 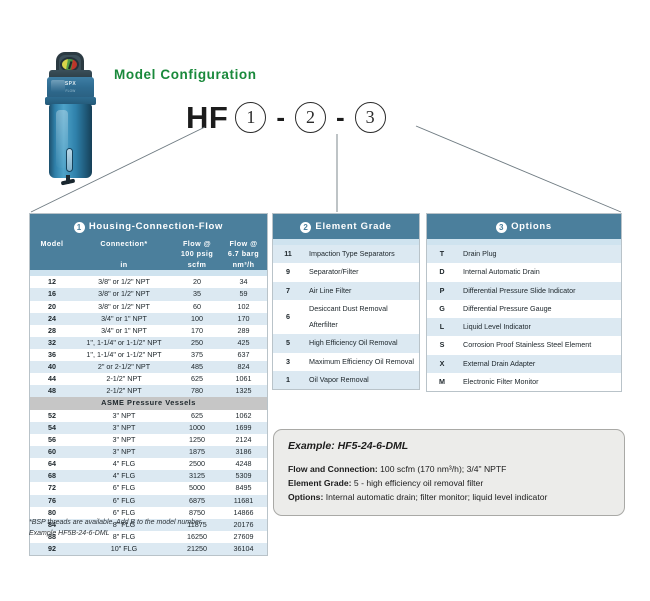 I want to click on cell-connection: 6" FLG, so click(x=124, y=512).